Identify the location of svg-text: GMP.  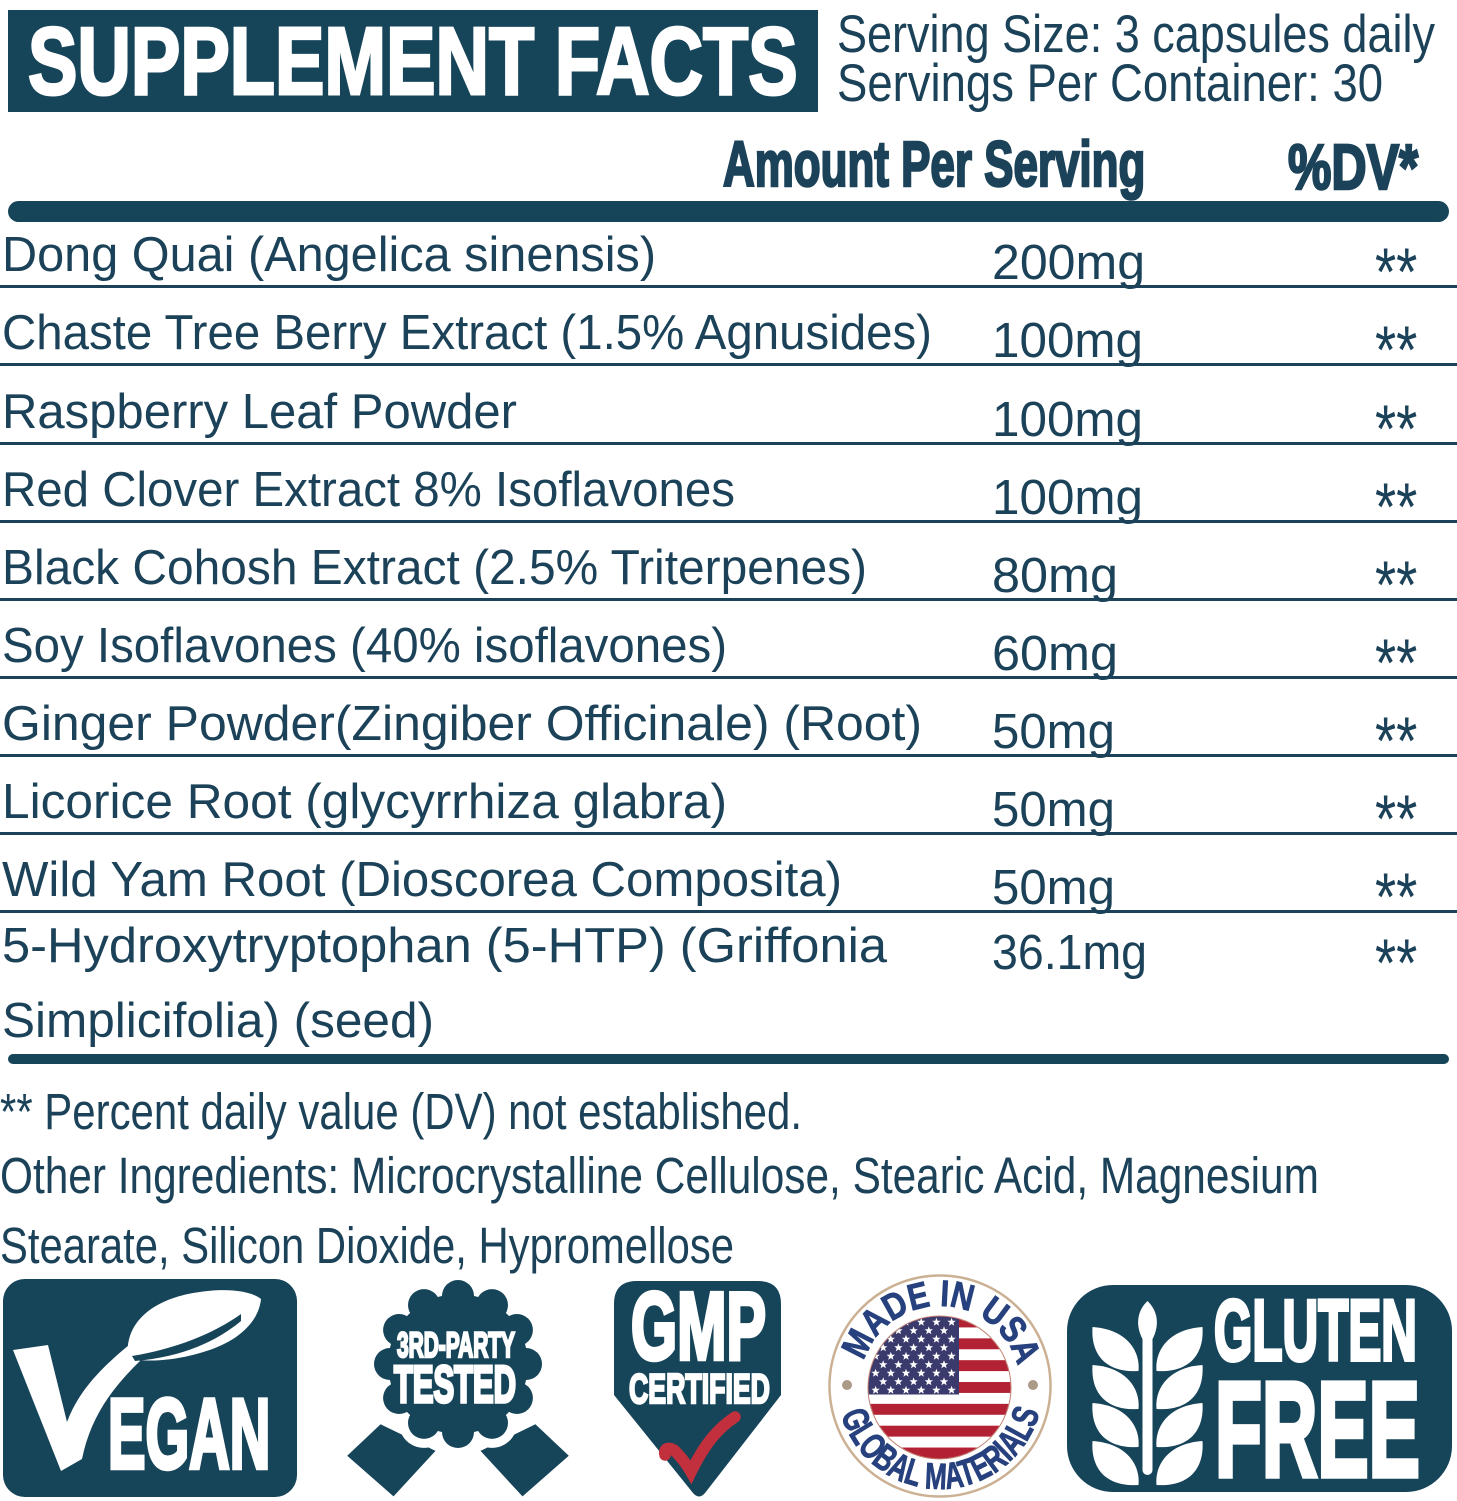
(698, 1328).